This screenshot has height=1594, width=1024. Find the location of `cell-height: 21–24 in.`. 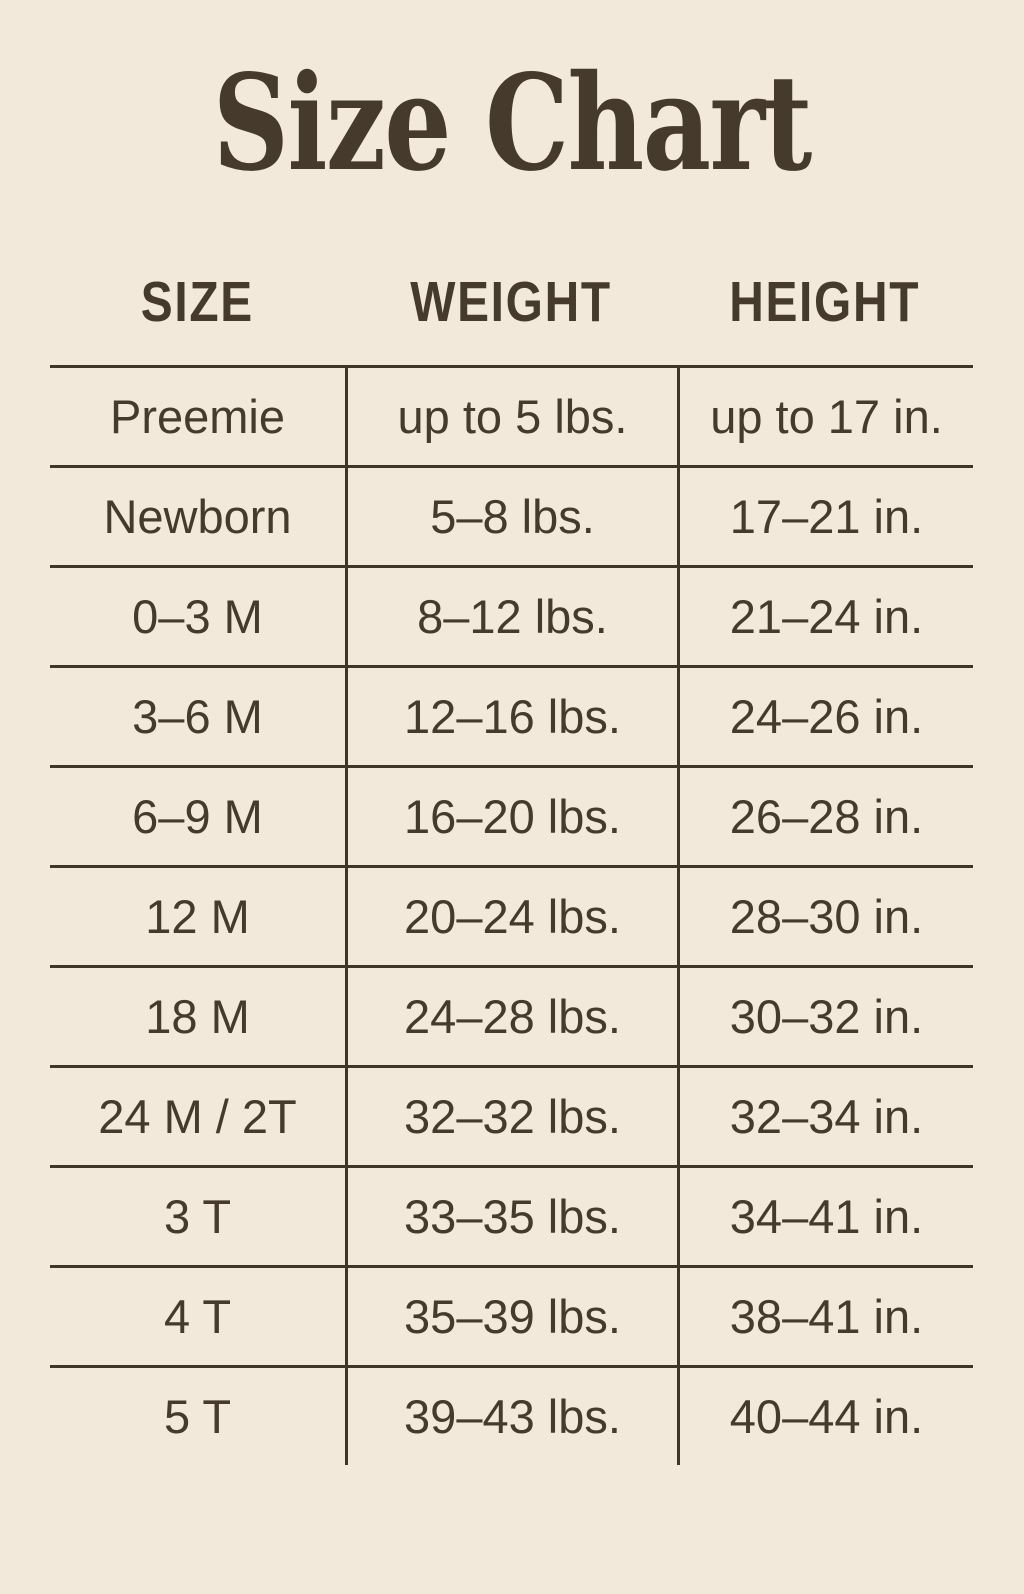

cell-height: 21–24 in. is located at coordinates (825, 616).